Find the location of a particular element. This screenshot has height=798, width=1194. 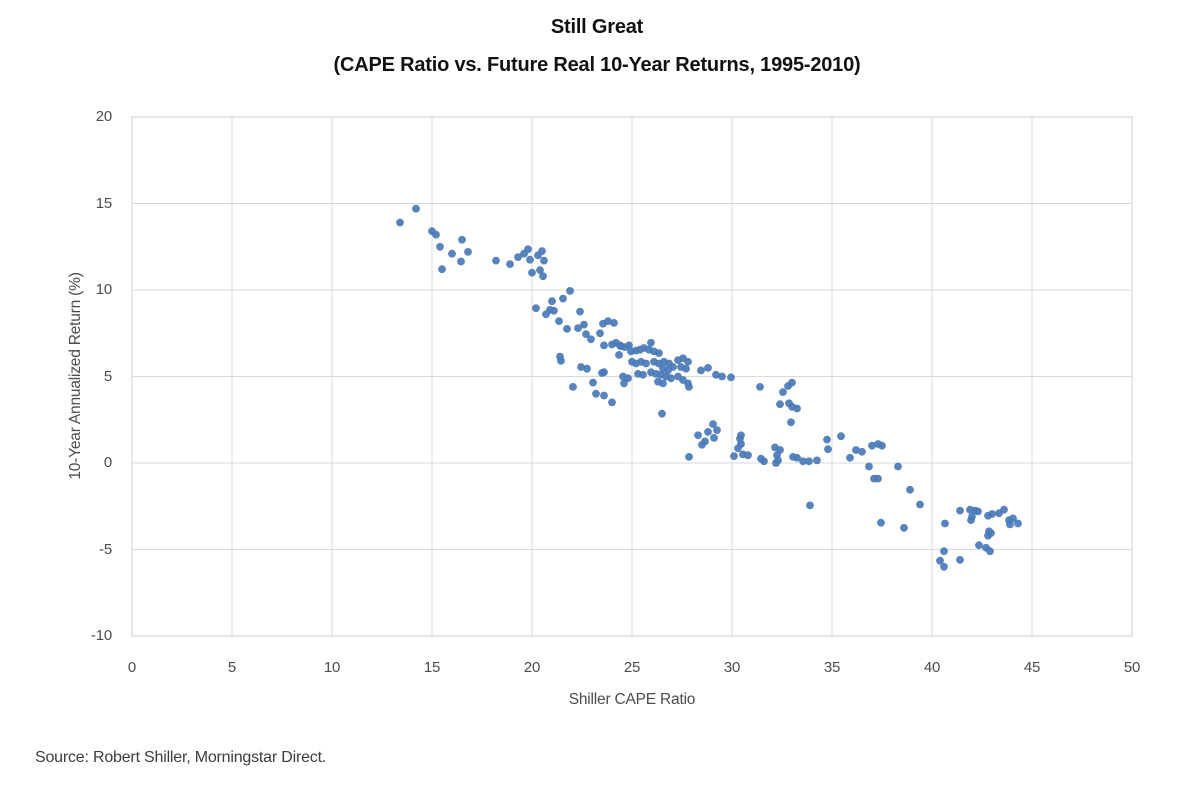

x-tick-label: 45 is located at coordinates (1032, 667).